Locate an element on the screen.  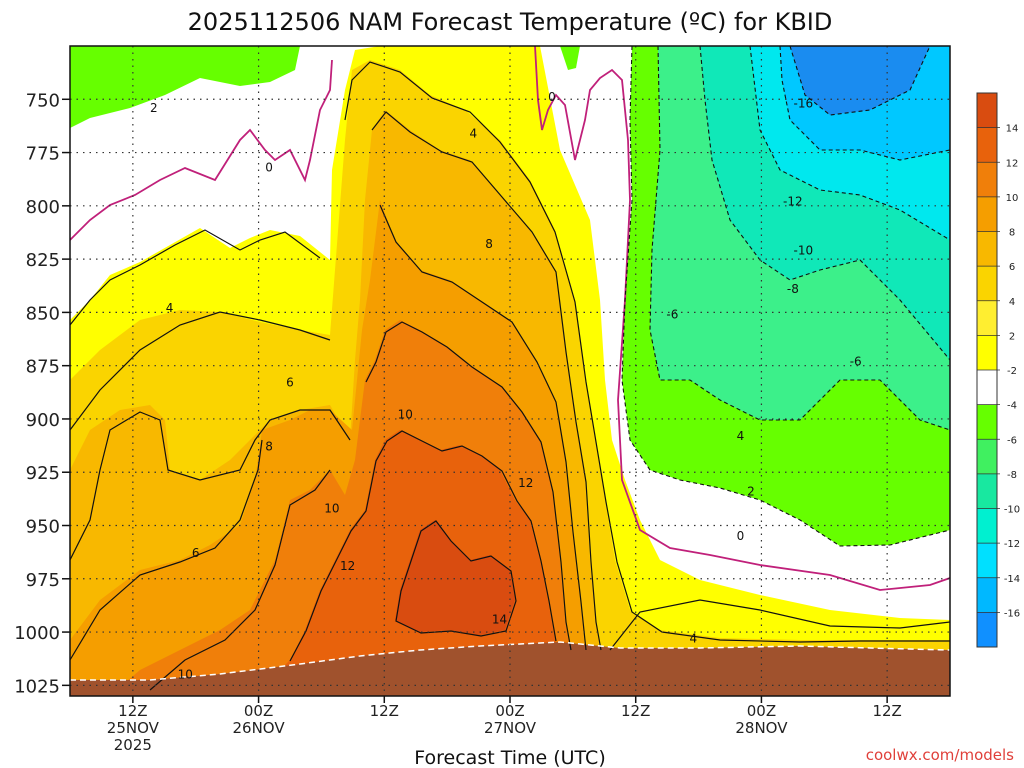
contour-label: -8 is located at coordinates (793, 289).